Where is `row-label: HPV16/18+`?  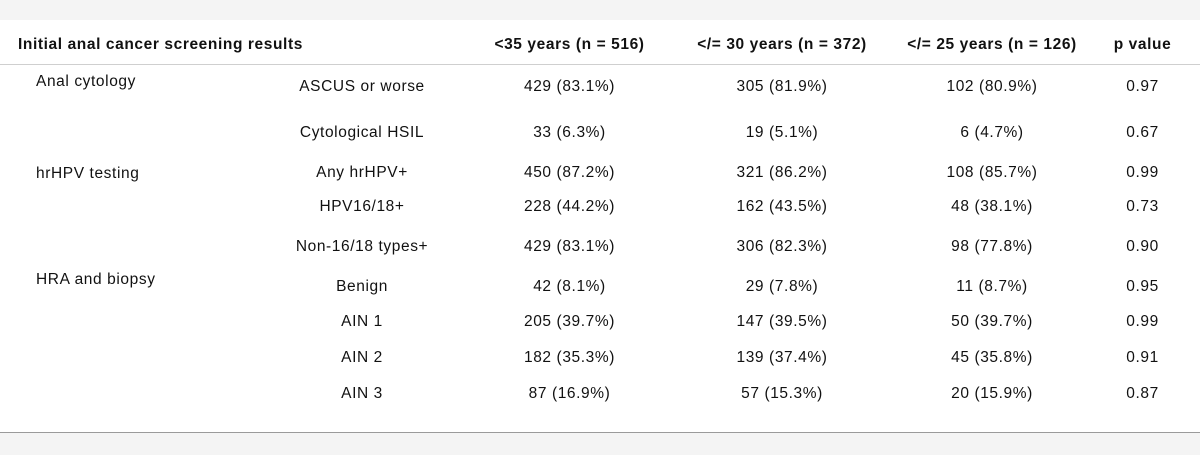
row-label: HPV16/18+ is located at coordinates (362, 206).